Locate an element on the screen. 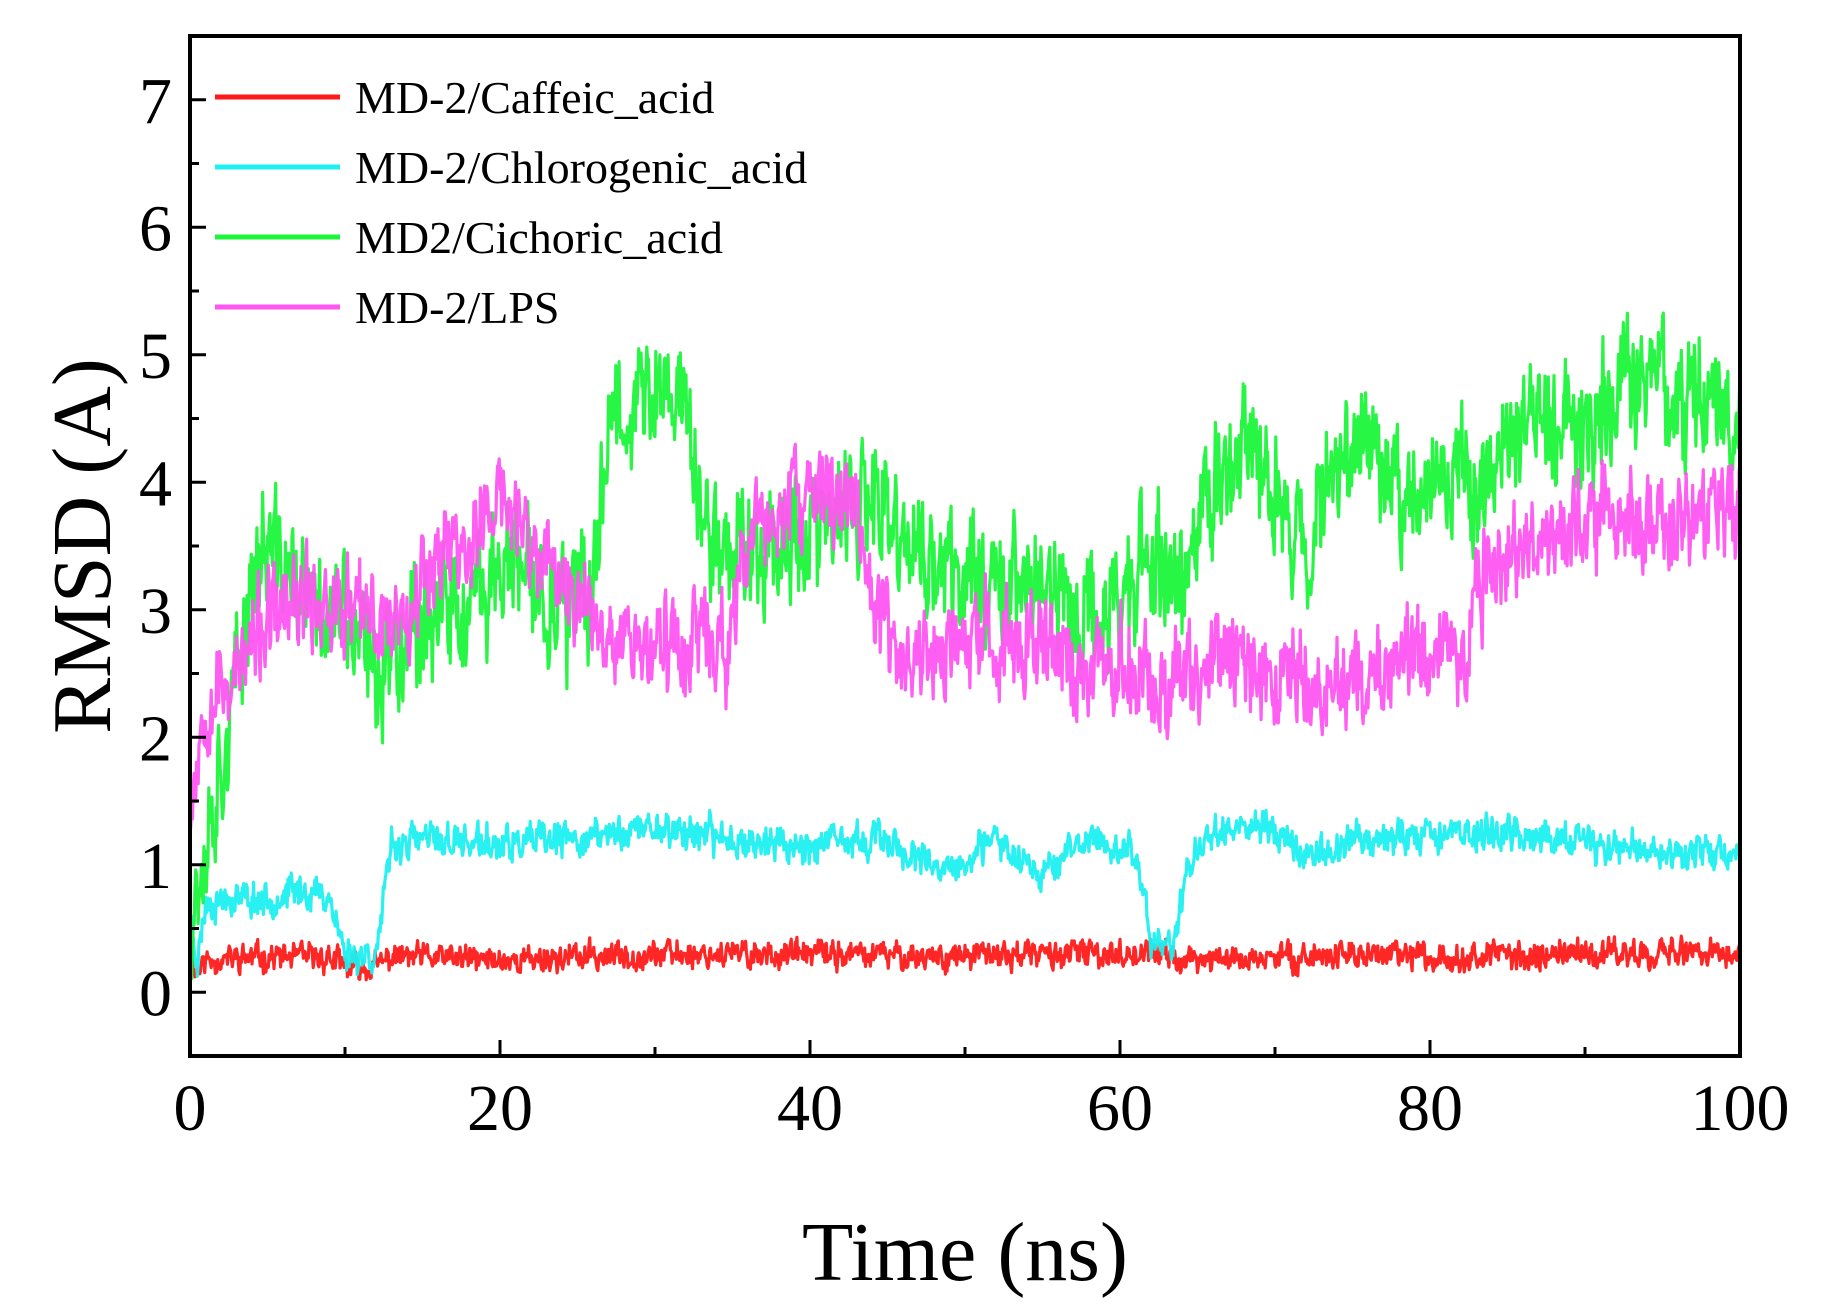  x-tick-label-80: 80 is located at coordinates (1430, 1108).